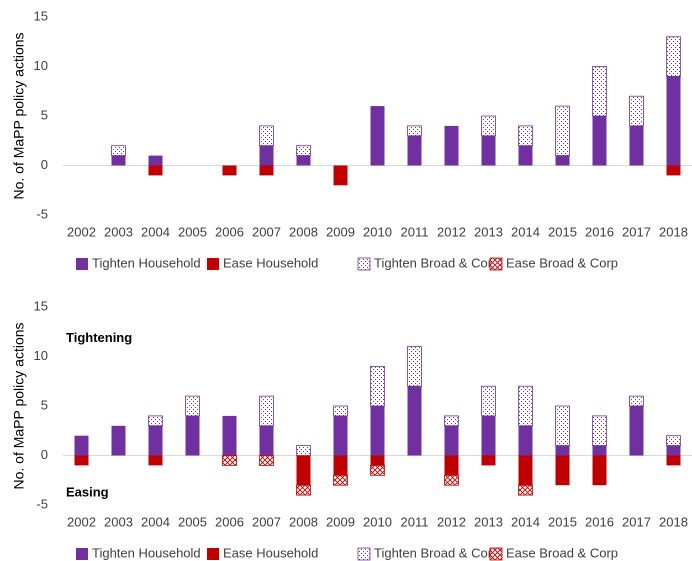 The height and width of the screenshot is (561, 692). What do you see at coordinates (525, 231) in the screenshot?
I see `x-tick-label: 2014` at bounding box center [525, 231].